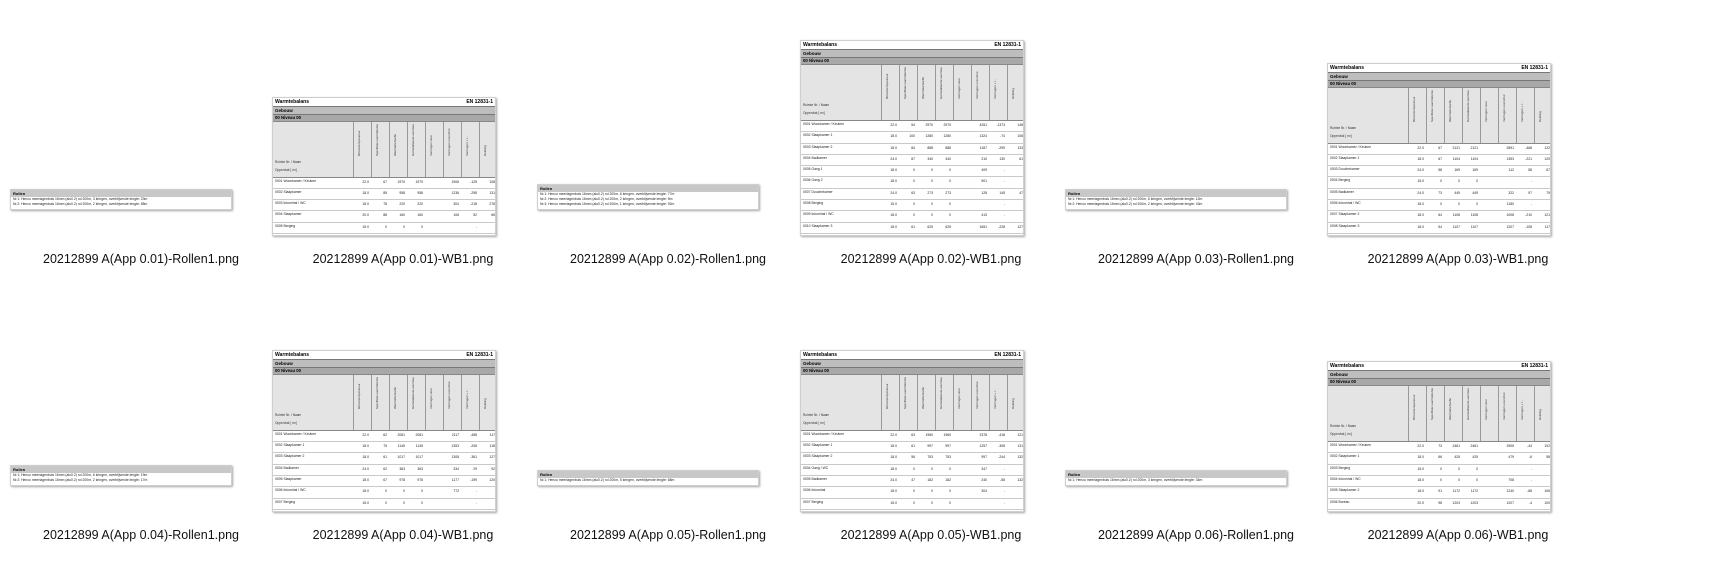 Image resolution: width=1728 pixels, height=570 pixels. What do you see at coordinates (384, 228) in the screenshot?
I see `table-row: 0005 Berging 15.0 0 0 0 -` at bounding box center [384, 228].